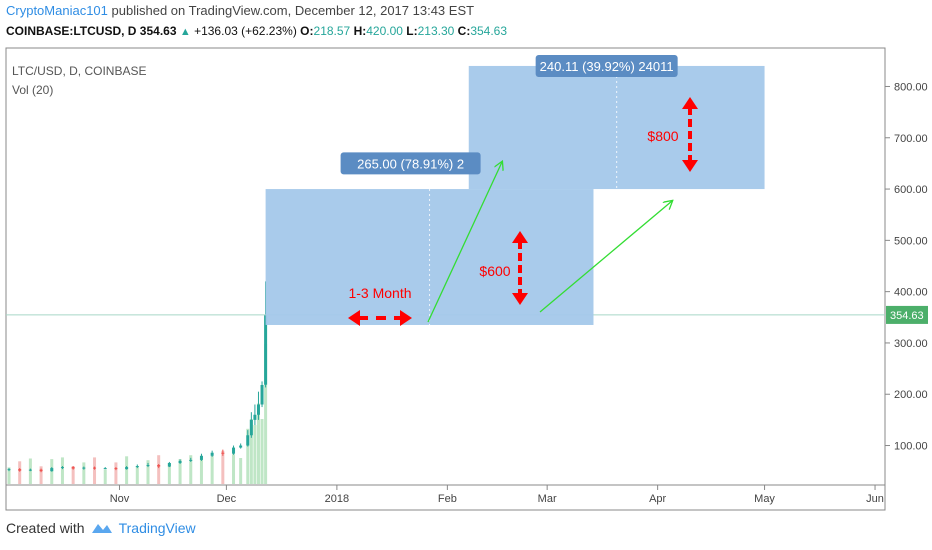 Image resolution: width=932 pixels, height=550 pixels. What do you see at coordinates (158, 31) in the screenshot?
I see `last-price: 354.63` at bounding box center [158, 31].